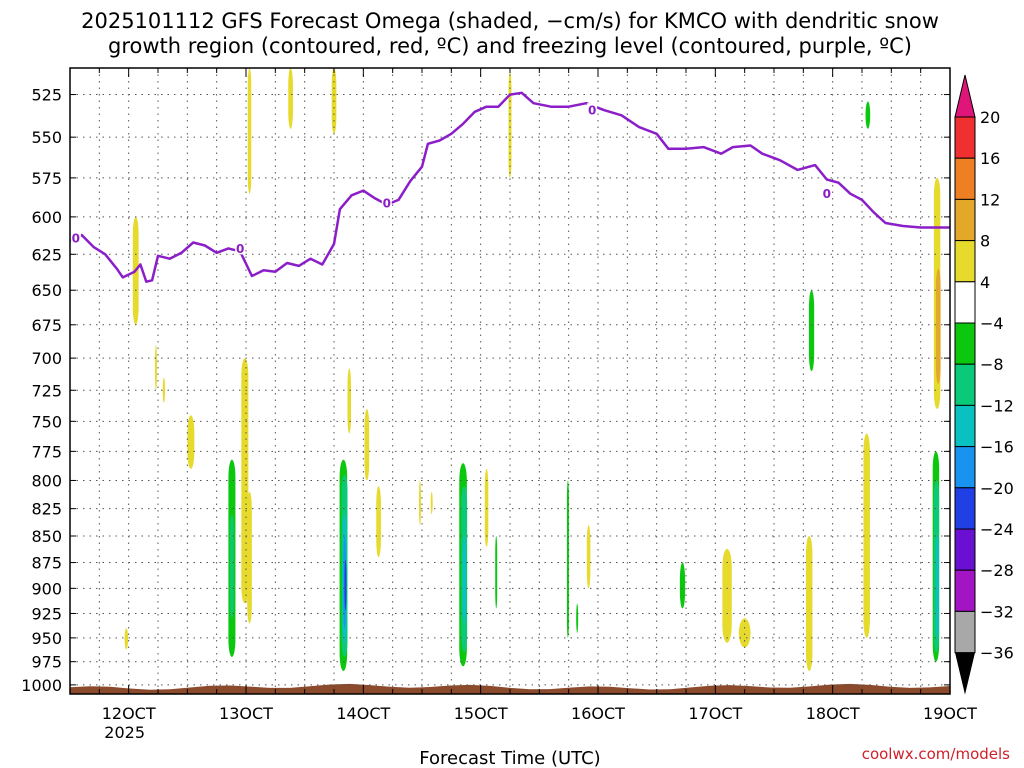 The width and height of the screenshot is (1024, 768). What do you see at coordinates (598, 713) in the screenshot?
I see `x-tick-label-16OCT: 16OCT` at bounding box center [598, 713].